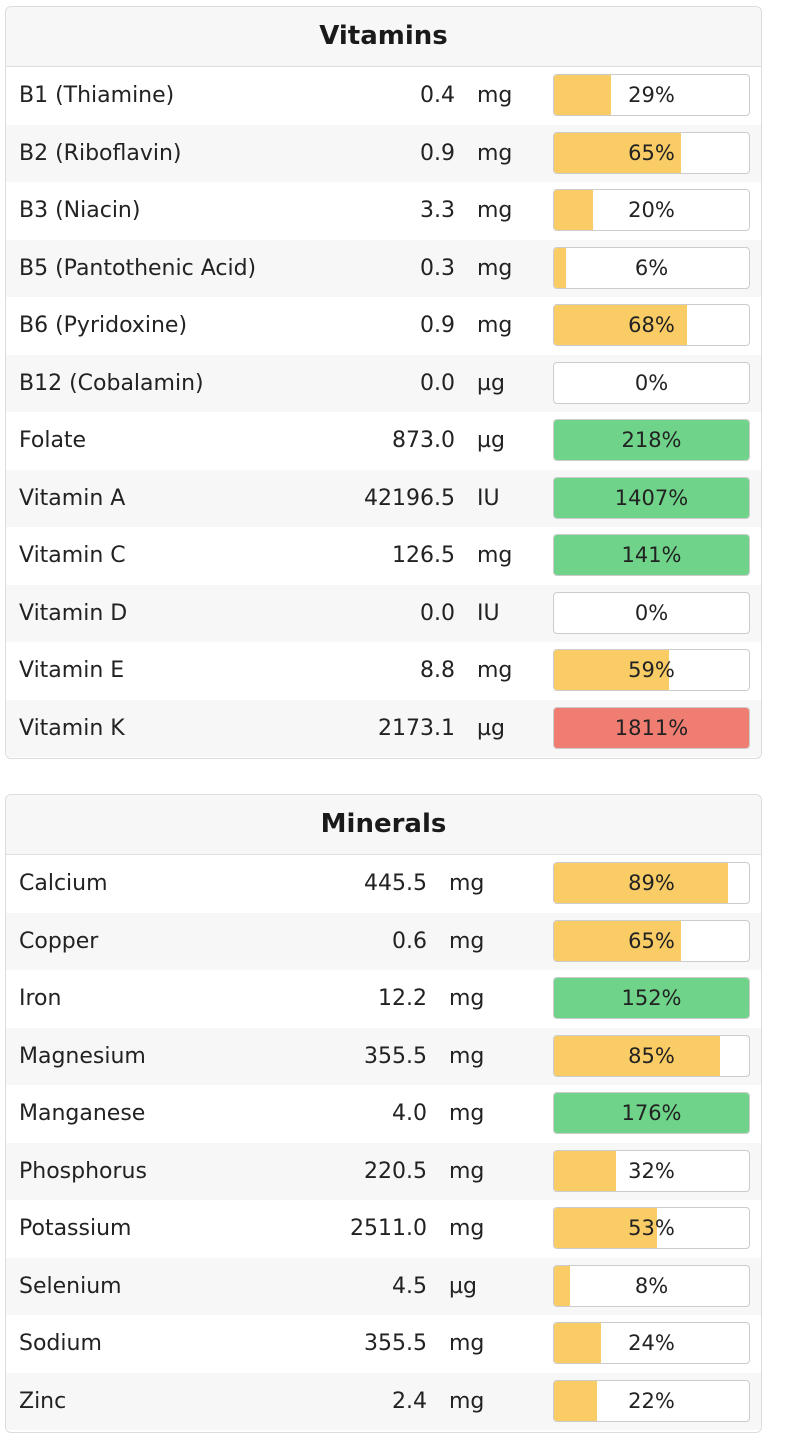 This screenshot has width=786, height=1444. What do you see at coordinates (60, 1343) in the screenshot?
I see `nutrient-name: Sodium` at bounding box center [60, 1343].